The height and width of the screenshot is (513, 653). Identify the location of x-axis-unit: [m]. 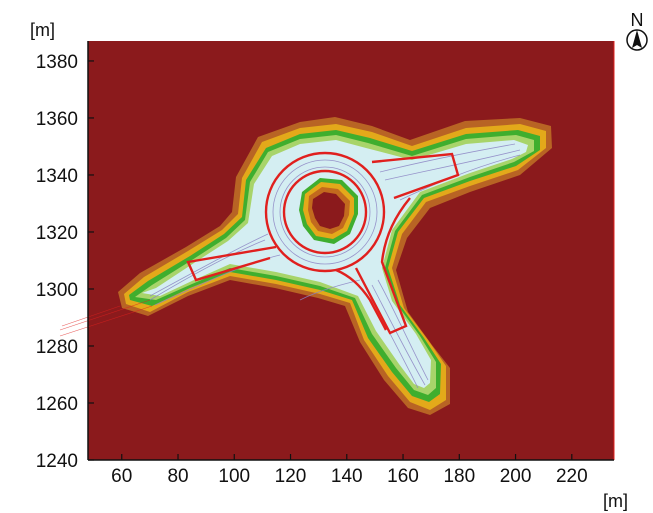
(615, 501).